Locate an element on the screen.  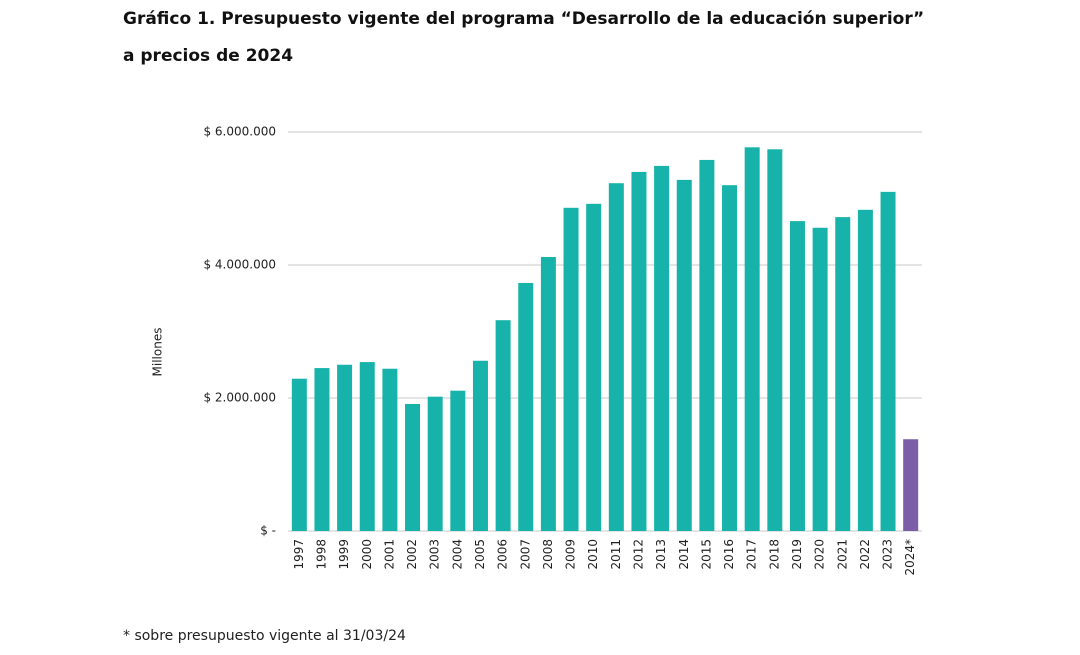
x-tick-label: 2008 is located at coordinates (548, 554).